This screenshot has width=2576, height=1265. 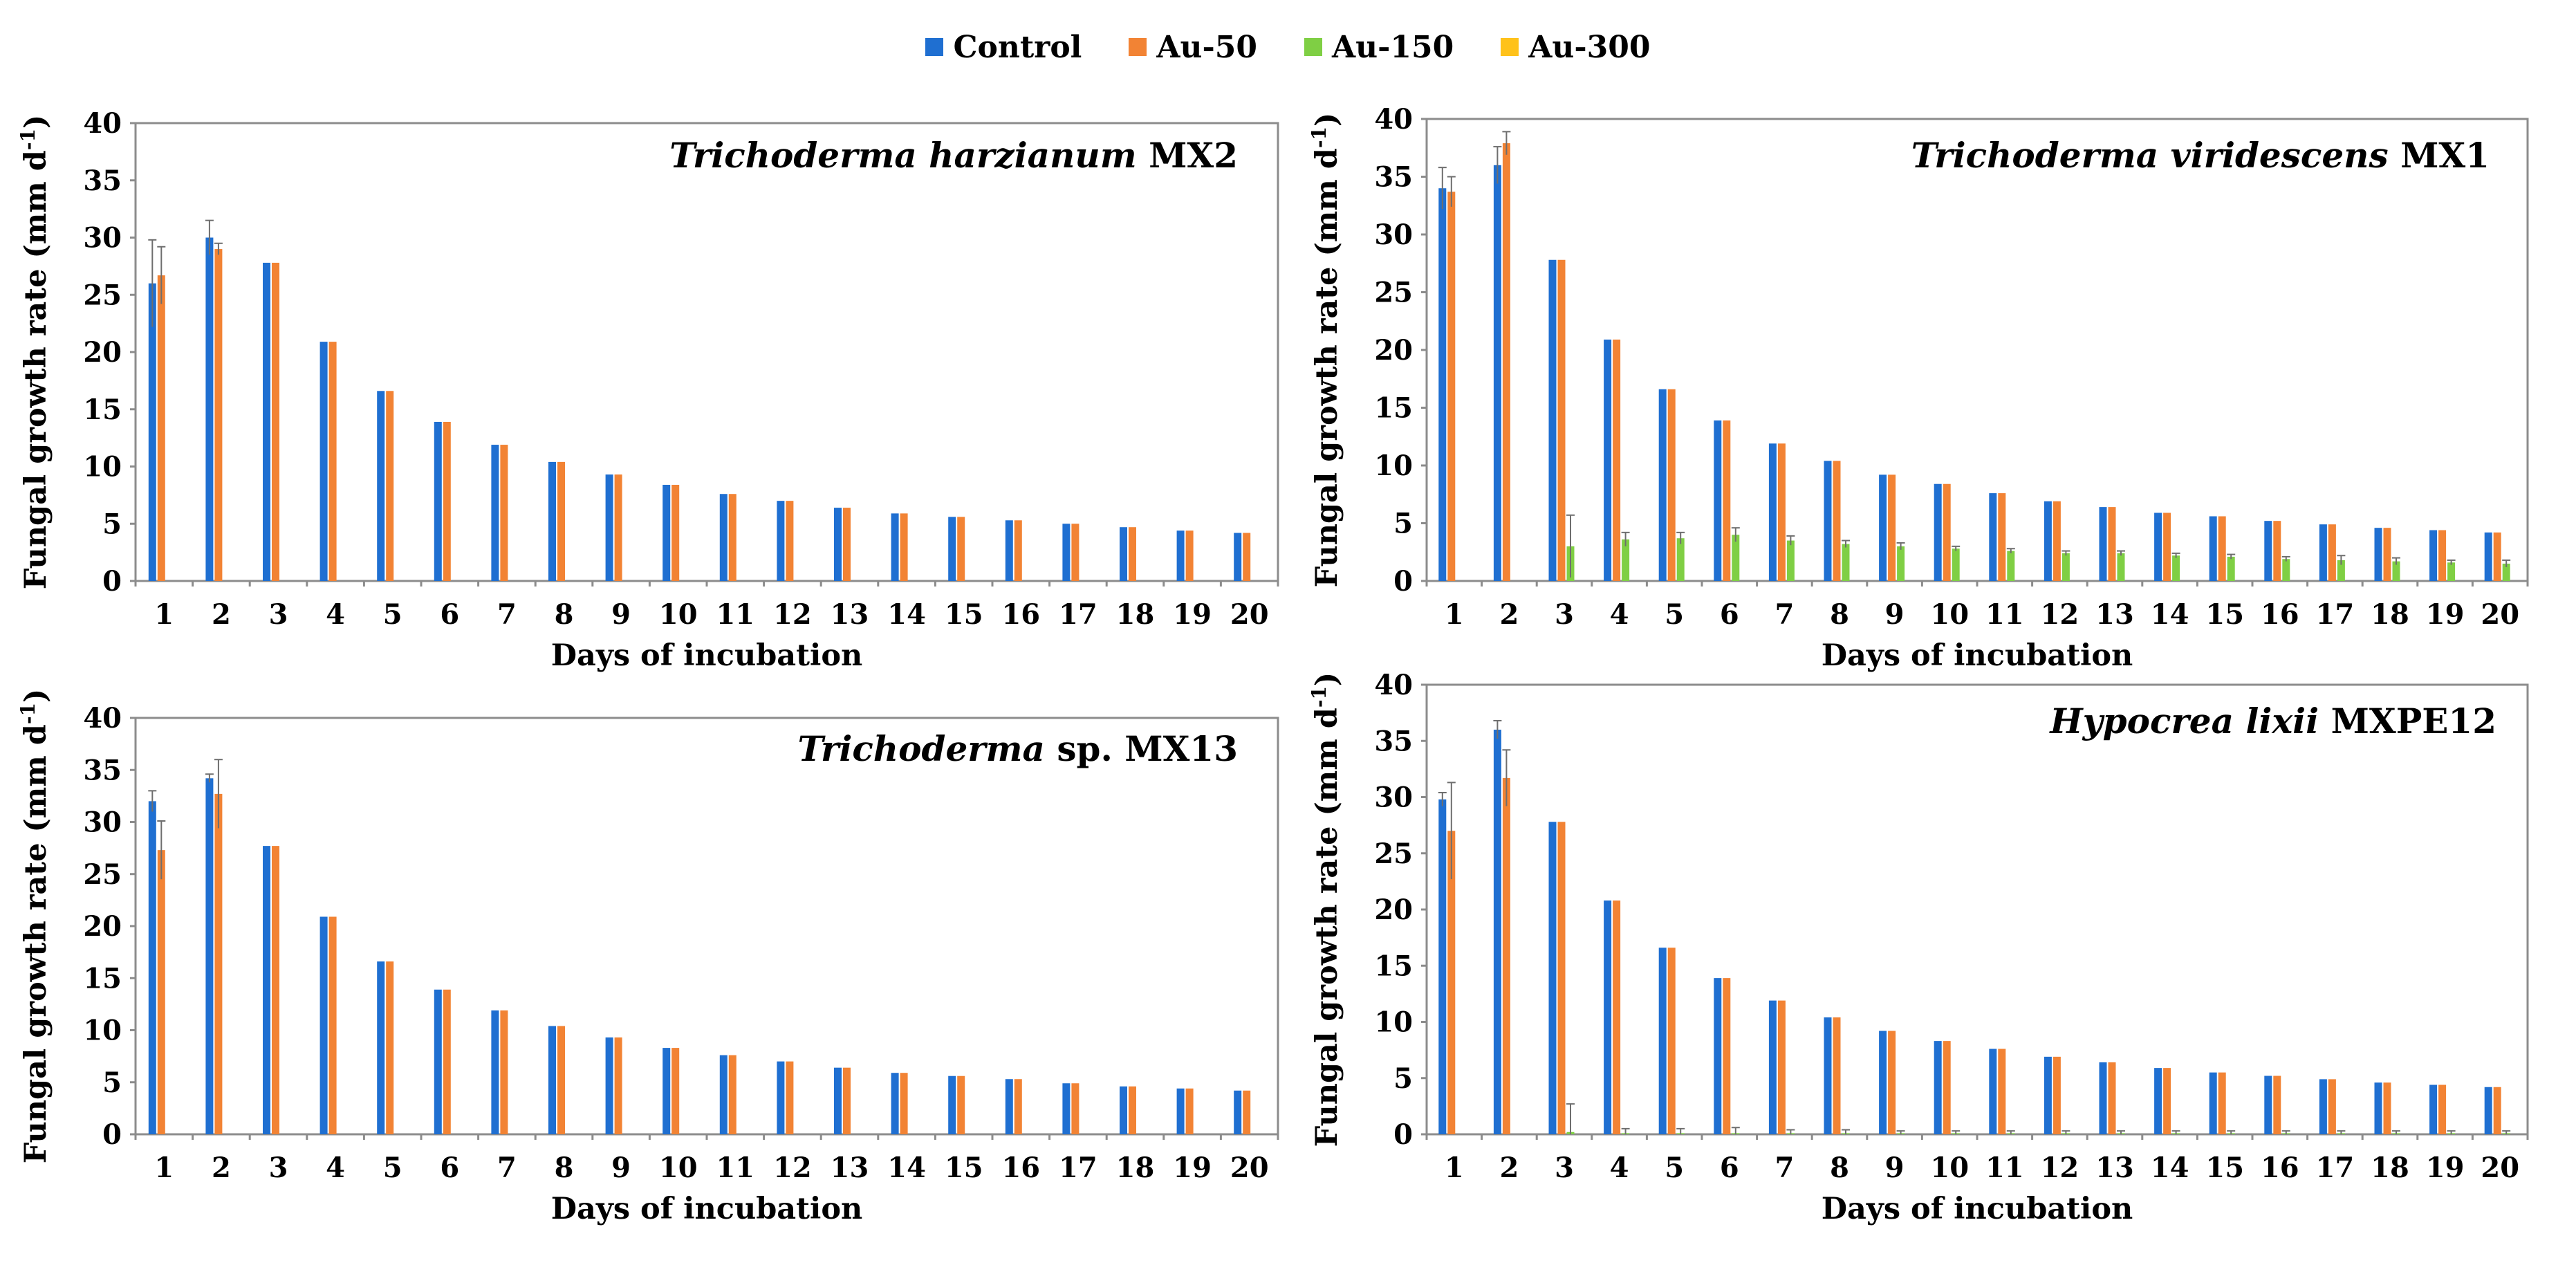 I want to click on legend-label-au-300: Au-300, so click(x=1589, y=47).